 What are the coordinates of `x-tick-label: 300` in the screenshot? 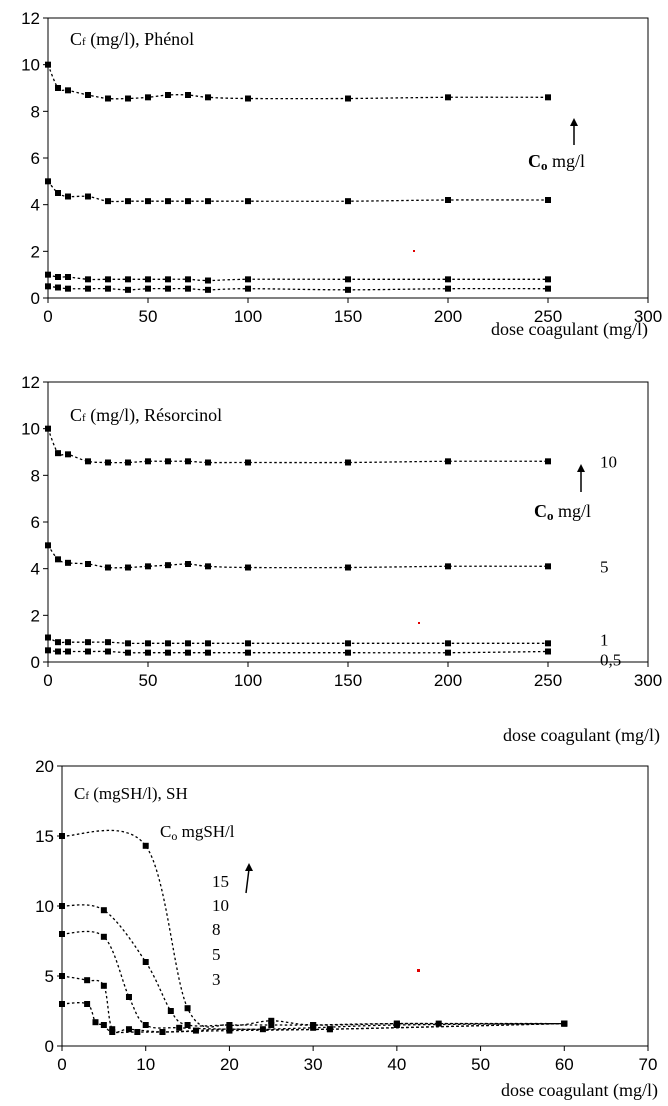 It's located at (648, 680).